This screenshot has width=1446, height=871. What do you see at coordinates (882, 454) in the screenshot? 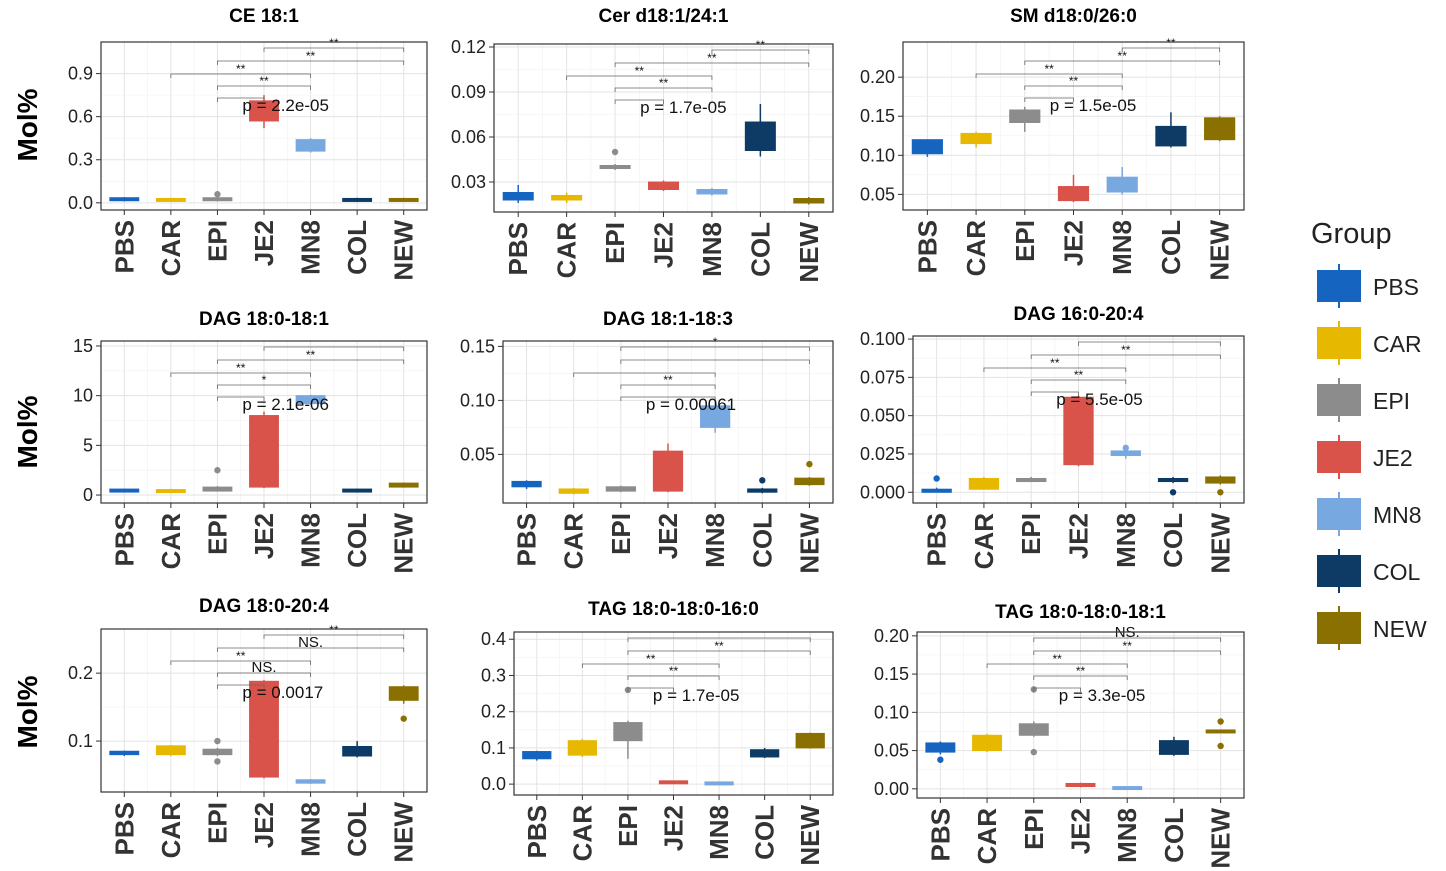
I see `y-tick-label: 0.025` at bounding box center [882, 454].